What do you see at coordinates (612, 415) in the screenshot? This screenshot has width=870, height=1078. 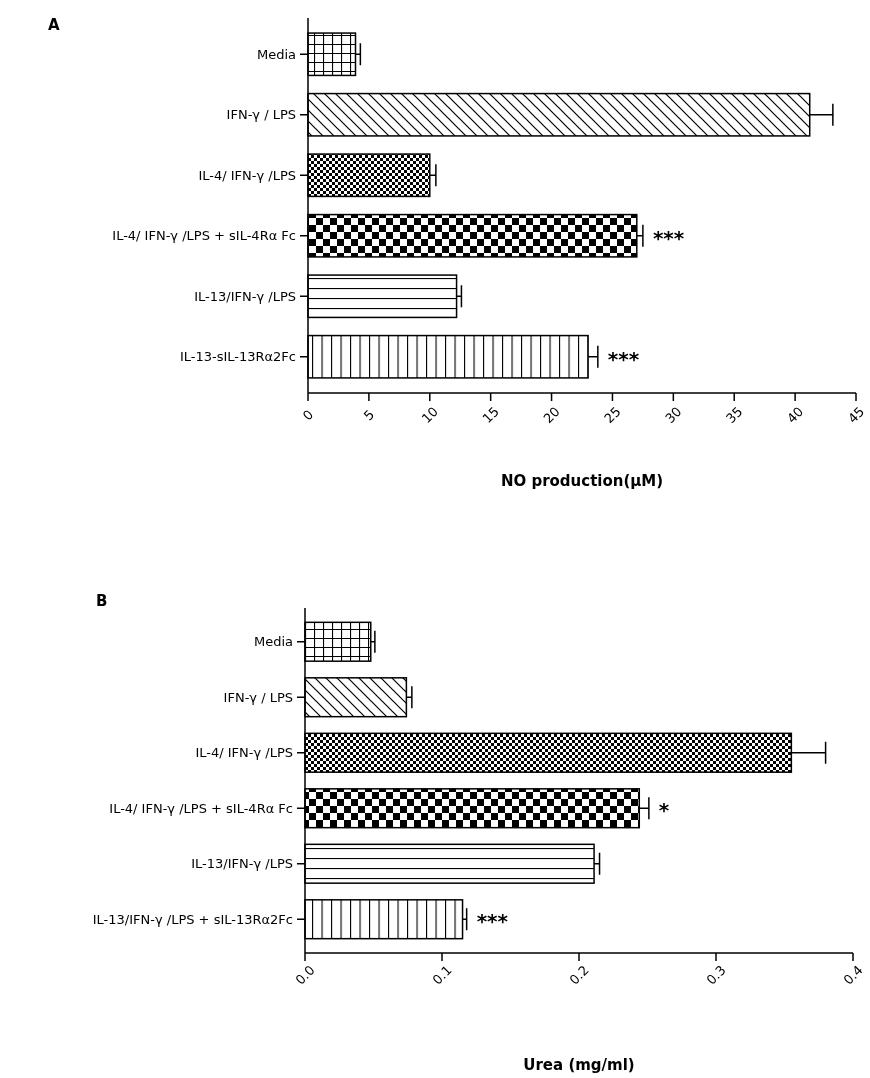 I see `x-tick-label: 25` at bounding box center [612, 415].